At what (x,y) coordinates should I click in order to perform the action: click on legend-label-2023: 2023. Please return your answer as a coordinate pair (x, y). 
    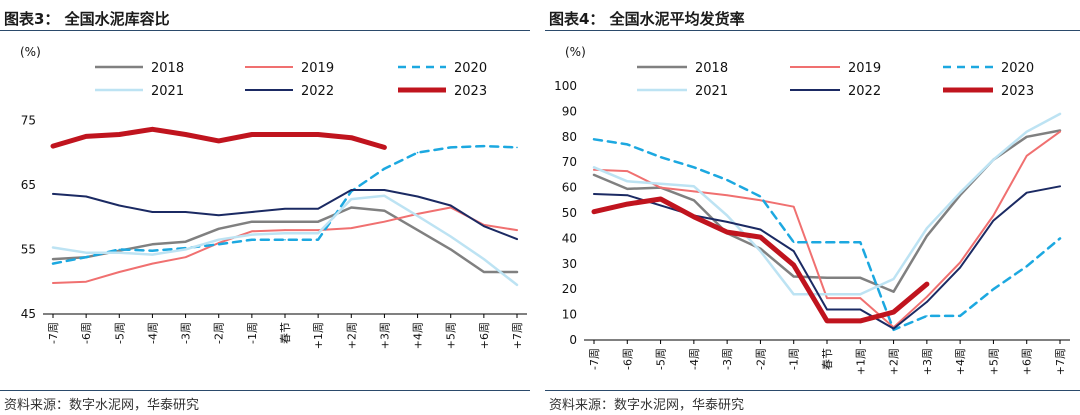
    Looking at the image, I should click on (470, 91).